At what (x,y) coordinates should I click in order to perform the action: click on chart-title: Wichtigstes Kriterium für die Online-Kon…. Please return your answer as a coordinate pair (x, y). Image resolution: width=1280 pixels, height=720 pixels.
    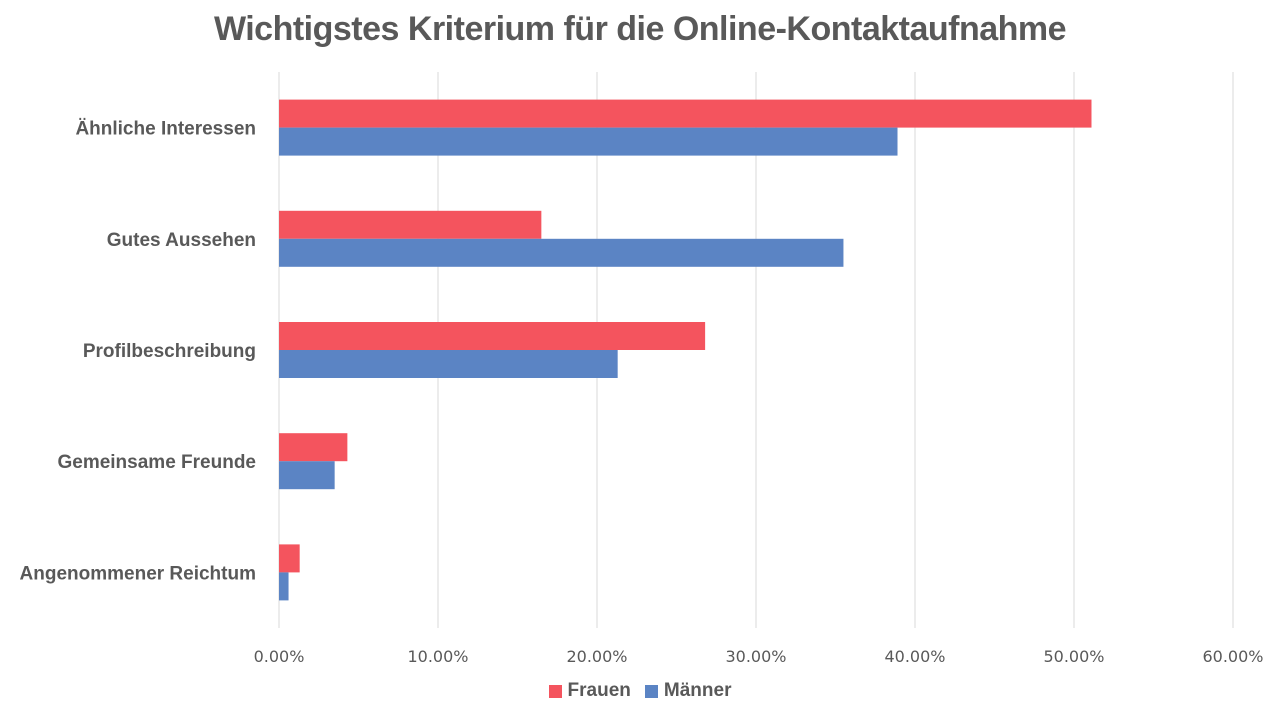
    Looking at the image, I should click on (640, 29).